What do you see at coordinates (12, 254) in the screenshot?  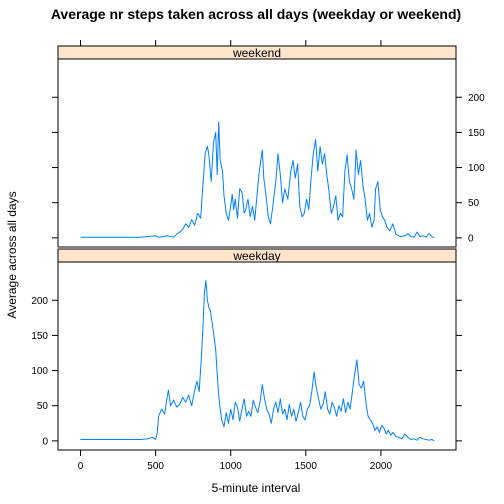 I see `y-axis-label: Average across all days` at bounding box center [12, 254].